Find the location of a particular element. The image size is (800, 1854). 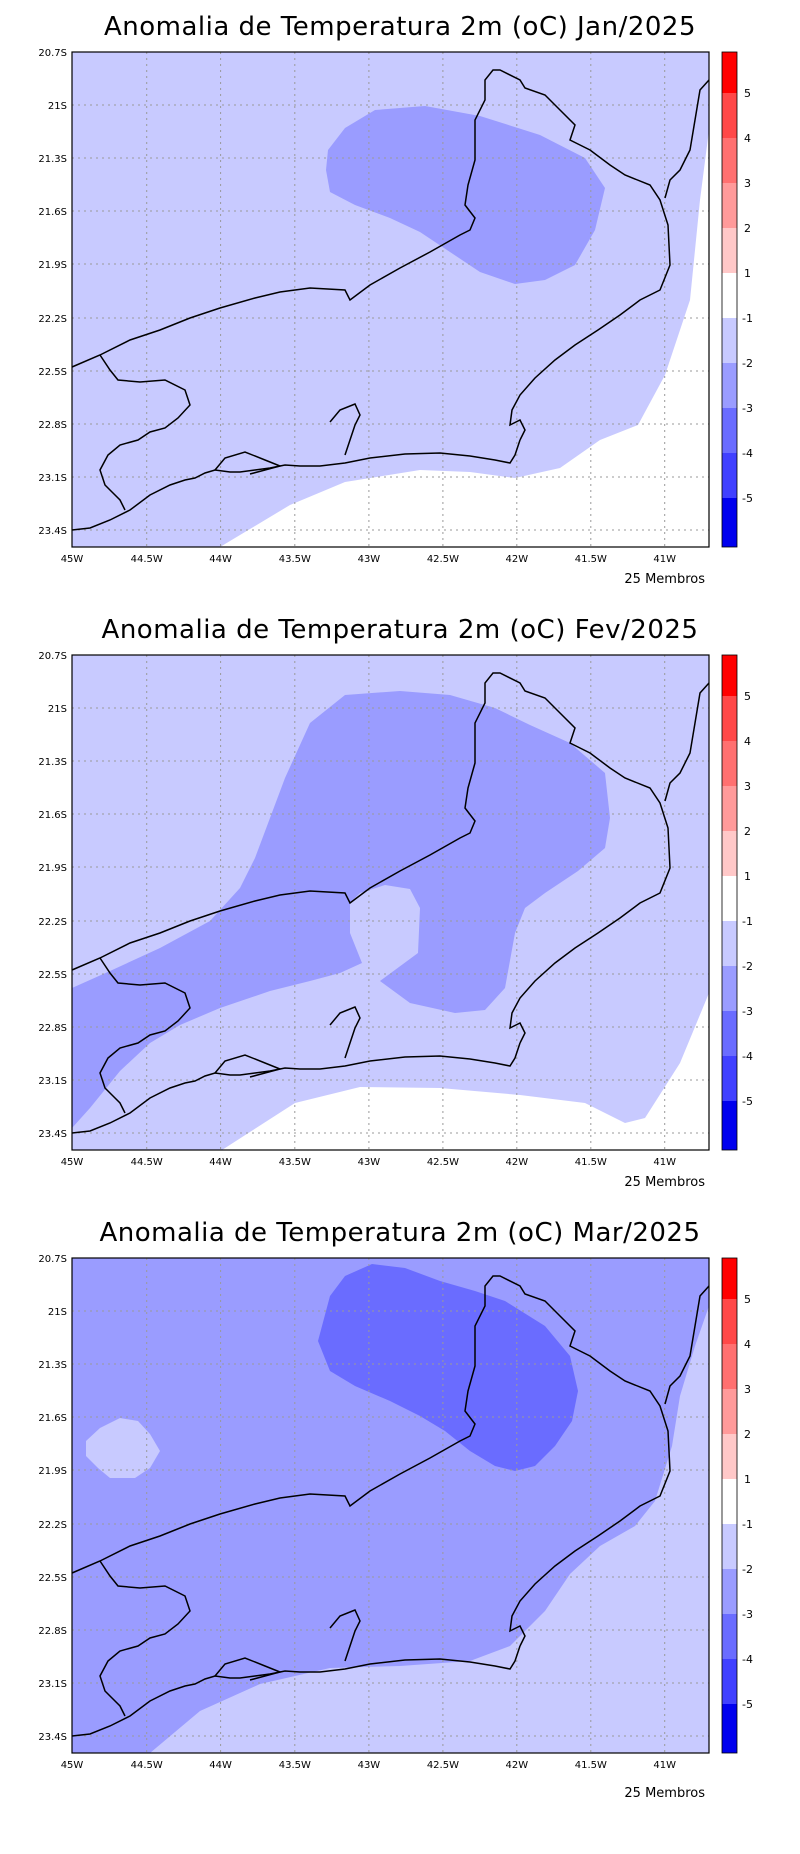

map-title: Anomalia de Temperatura 2m (oC) Mar/2025 is located at coordinates (400, 1233).